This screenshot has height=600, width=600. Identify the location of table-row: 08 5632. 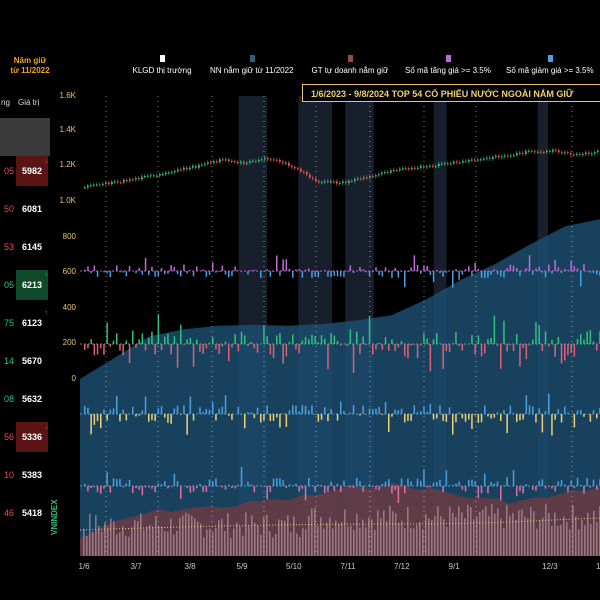
(25, 399).